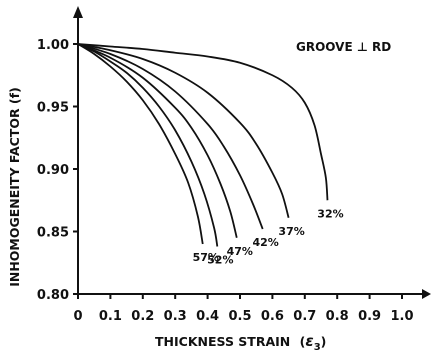 The image size is (432, 354). What do you see at coordinates (14, 187) in the screenshot?
I see `y-axis-title: INHOMOGENEITY FACTOR (f)` at bounding box center [14, 187].